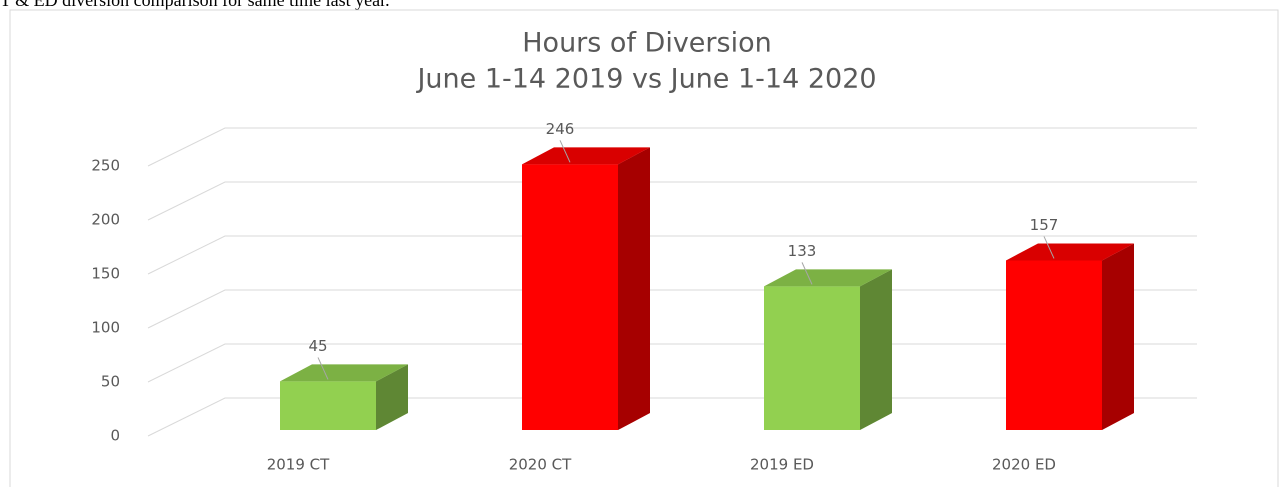  Describe the element at coordinates (105, 166) in the screenshot. I see `y-tick-label: 250` at that location.